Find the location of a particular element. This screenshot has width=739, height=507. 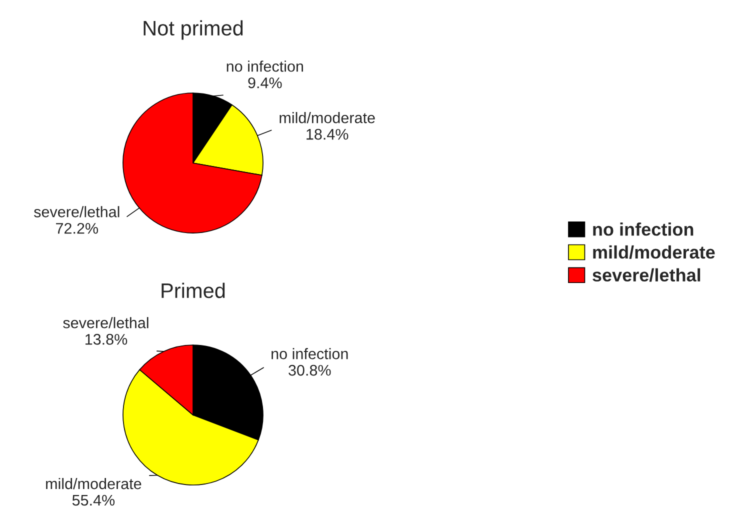

legend-label: no infection is located at coordinates (643, 229).